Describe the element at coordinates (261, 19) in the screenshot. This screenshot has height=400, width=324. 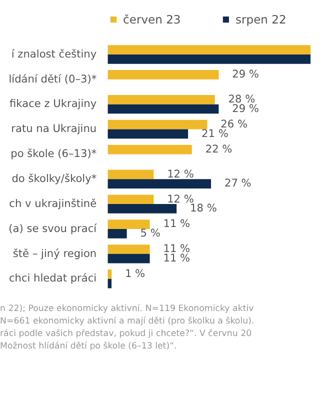
I see `legend-label: srpen 22` at that location.